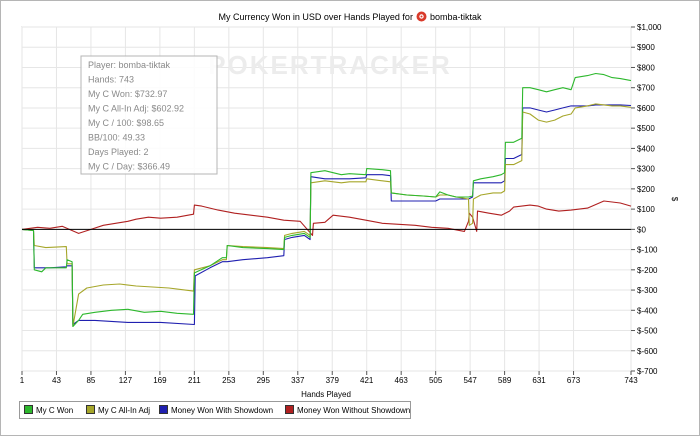 The height and width of the screenshot is (436, 700). Describe the element at coordinates (129, 65) in the screenshot. I see `info-line: Player: bomba-tiktak` at that location.